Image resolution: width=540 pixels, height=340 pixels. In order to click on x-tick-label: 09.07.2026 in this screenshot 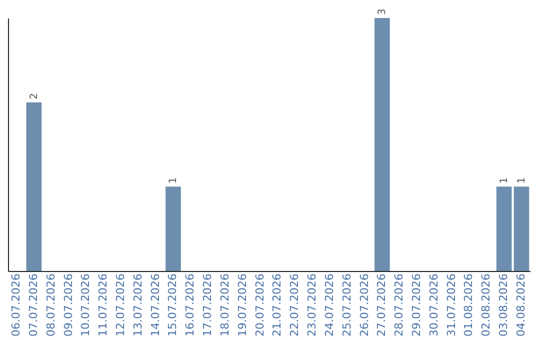, I will do `click(68, 305)`.